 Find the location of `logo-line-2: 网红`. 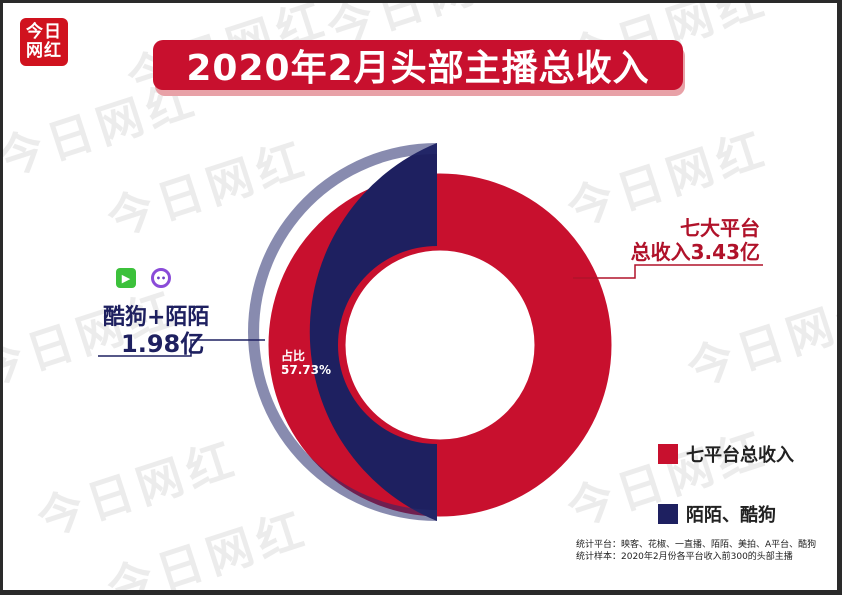

logo-line-2: 网红 is located at coordinates (44, 51).